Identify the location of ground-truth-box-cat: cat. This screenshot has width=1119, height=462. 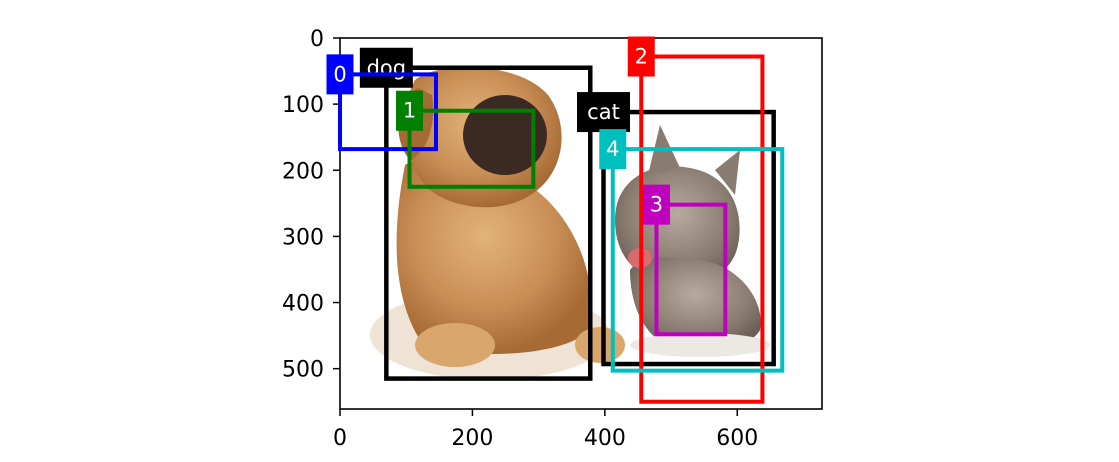
(676, 229).